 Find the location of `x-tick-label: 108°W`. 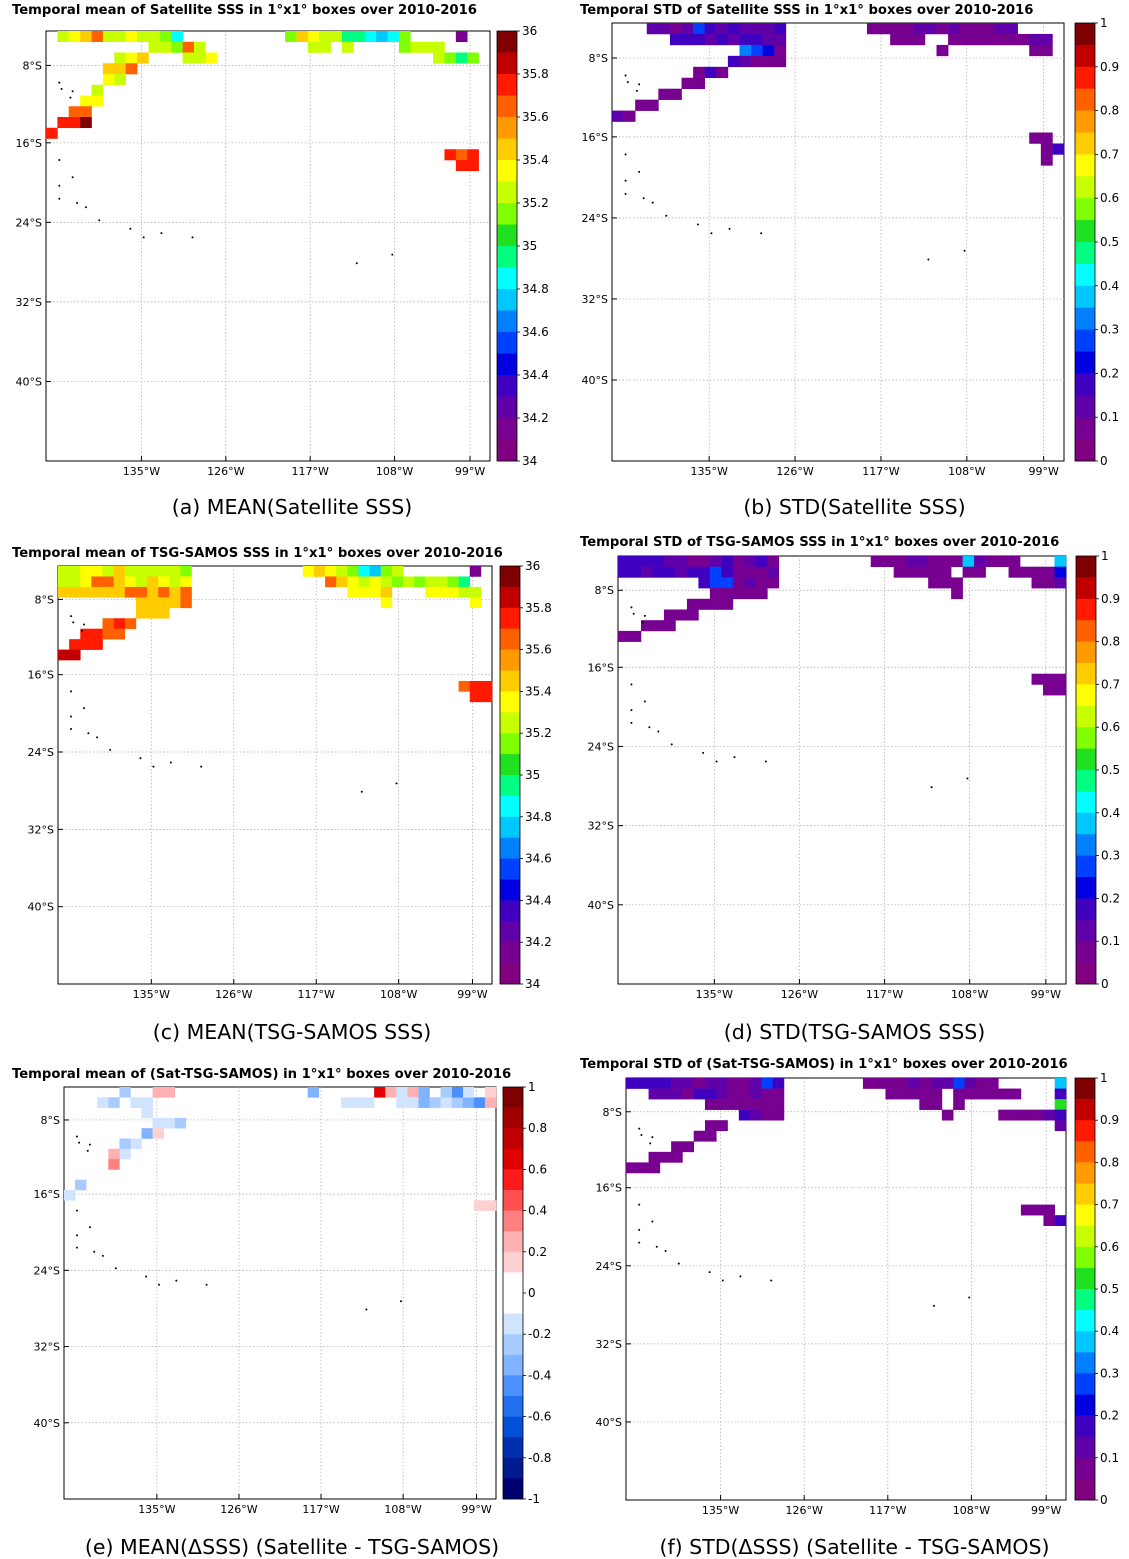

x-tick-label: 108°W is located at coordinates (969, 994).